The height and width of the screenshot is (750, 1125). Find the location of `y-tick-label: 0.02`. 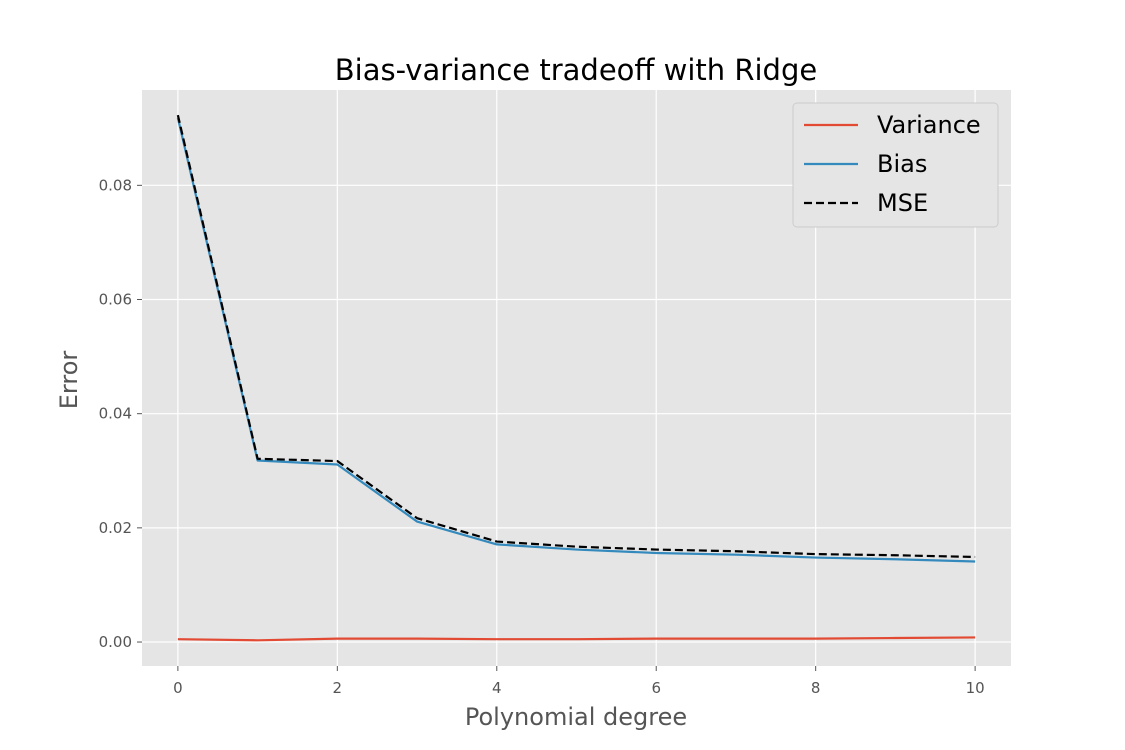

y-tick-label: 0.02 is located at coordinates (115, 528).